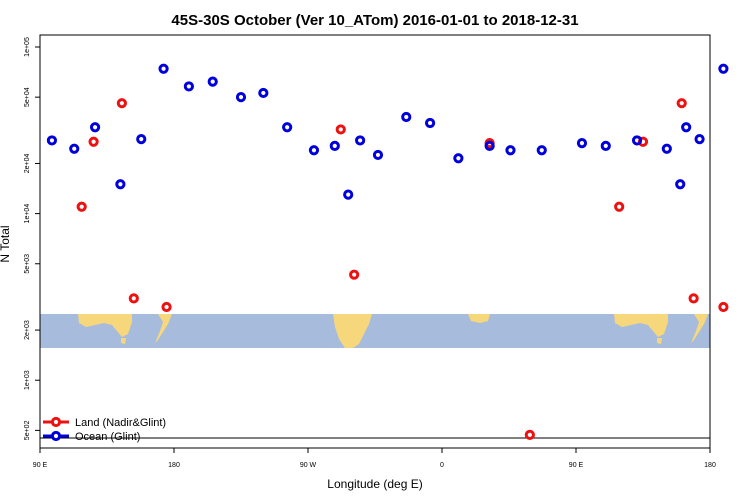 Image resolution: width=750 pixels, height=500 pixels. Describe the element at coordinates (27, 264) in the screenshot. I see `y-tick-label: 5e+03` at that location.